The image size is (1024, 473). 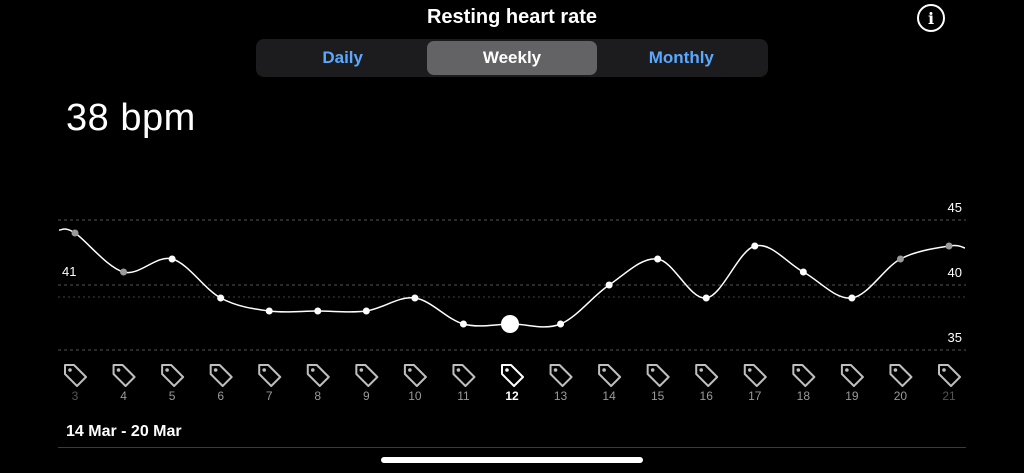 I want to click on info-icon: i, so click(x=931, y=18).